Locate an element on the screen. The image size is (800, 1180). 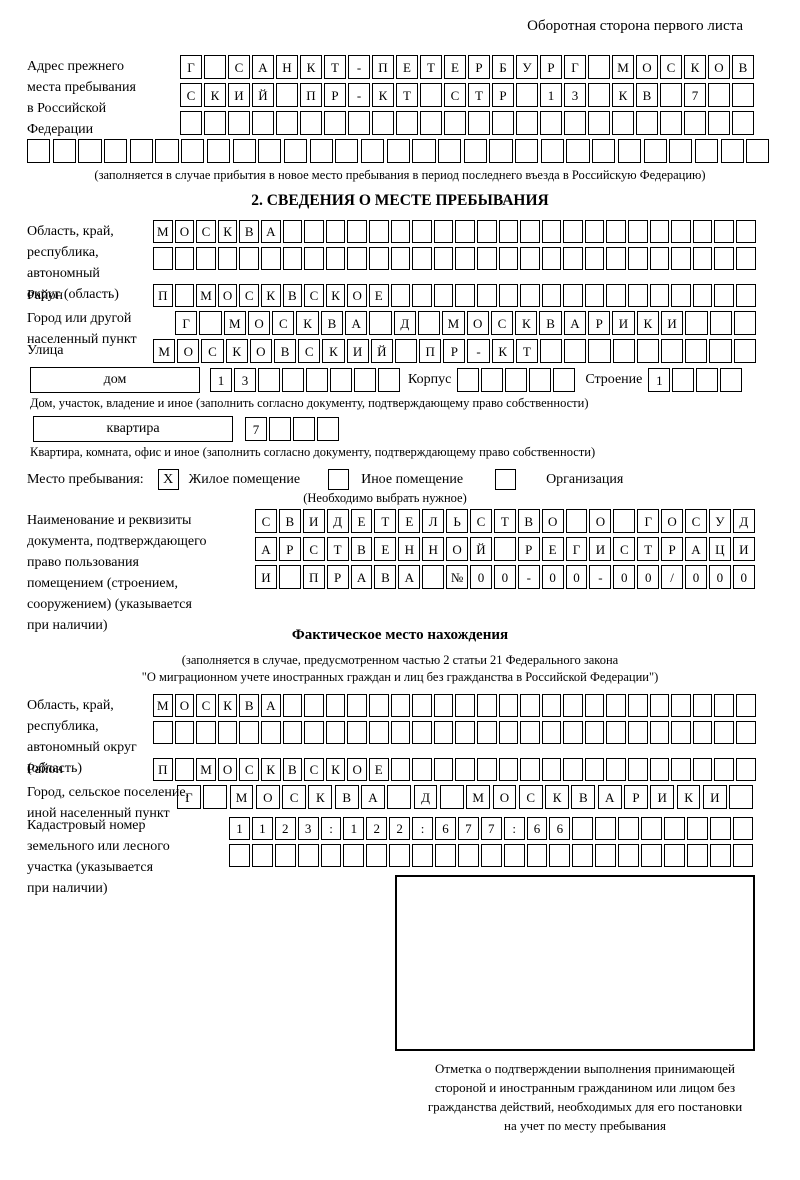
char-cell: - is located at coordinates (600, 577).